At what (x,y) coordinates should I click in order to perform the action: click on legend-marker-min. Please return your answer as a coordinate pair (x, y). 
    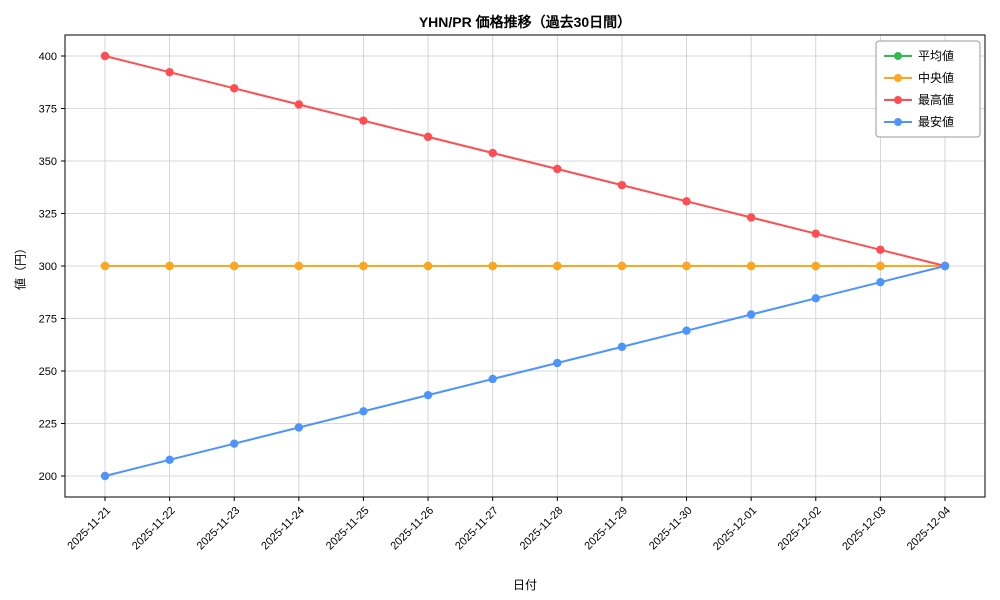
    Looking at the image, I should click on (898, 122).